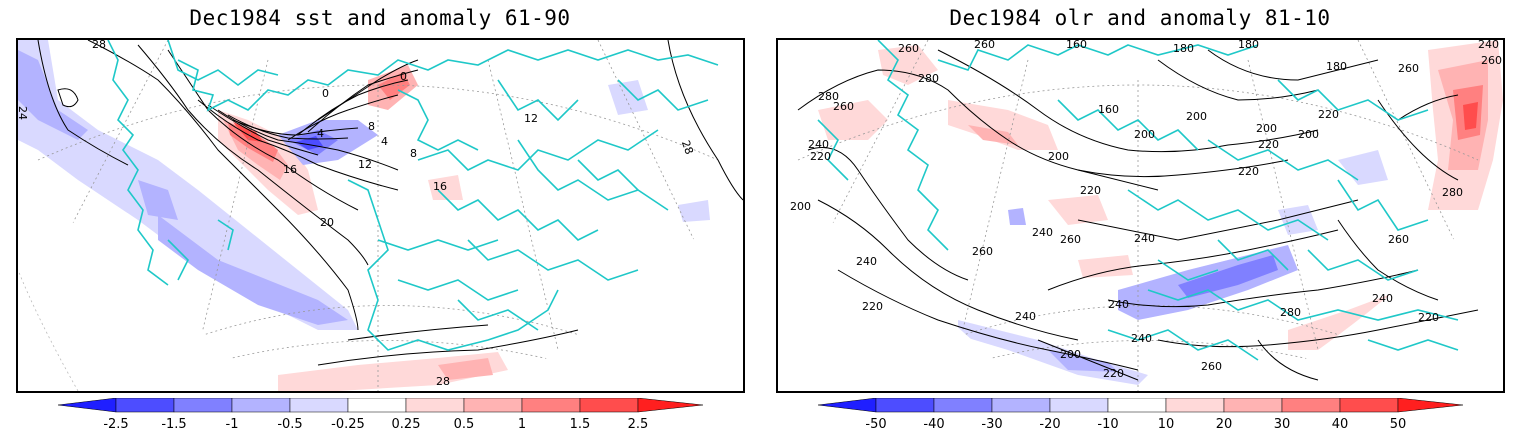  What do you see at coordinates (115, 423) in the screenshot?
I see `colorbar-tick: -2.5` at bounding box center [115, 423].